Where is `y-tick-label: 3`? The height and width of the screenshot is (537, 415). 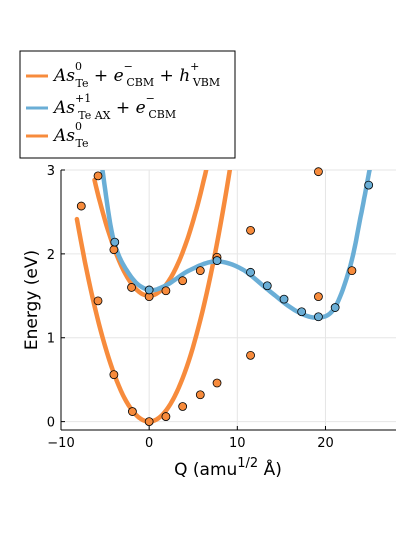
y-tick-label: 3 is located at coordinates (51, 171).